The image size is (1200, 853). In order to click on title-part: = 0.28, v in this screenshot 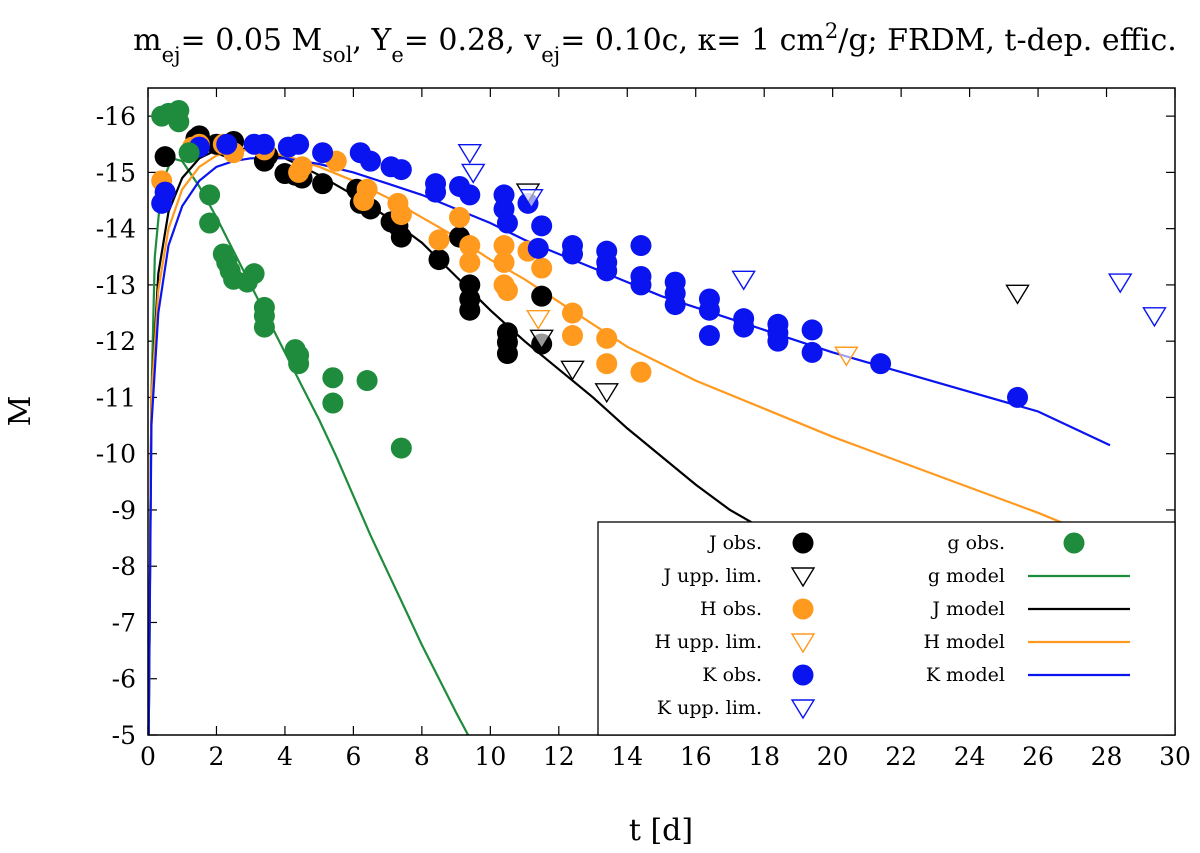, I will do `click(473, 40)`.